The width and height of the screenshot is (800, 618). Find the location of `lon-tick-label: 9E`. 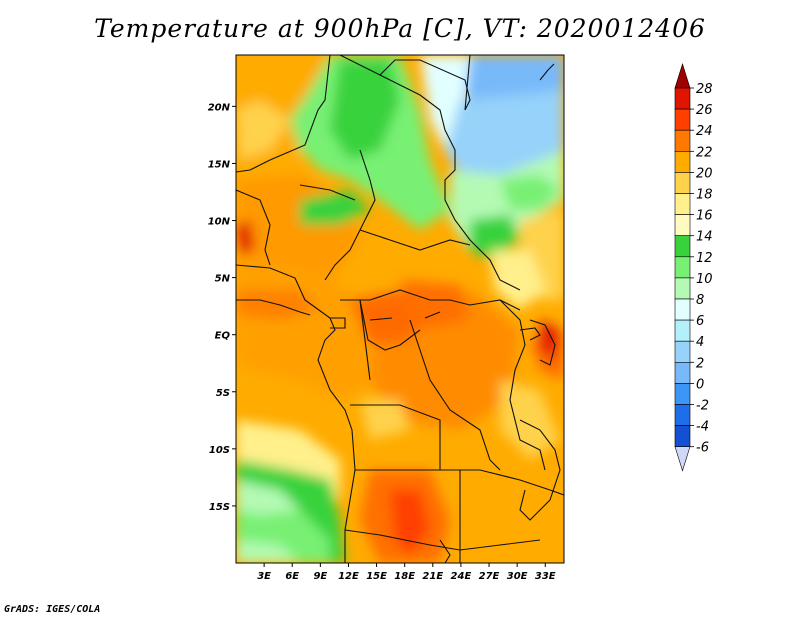

lon-tick-label: 9E is located at coordinates (320, 576).